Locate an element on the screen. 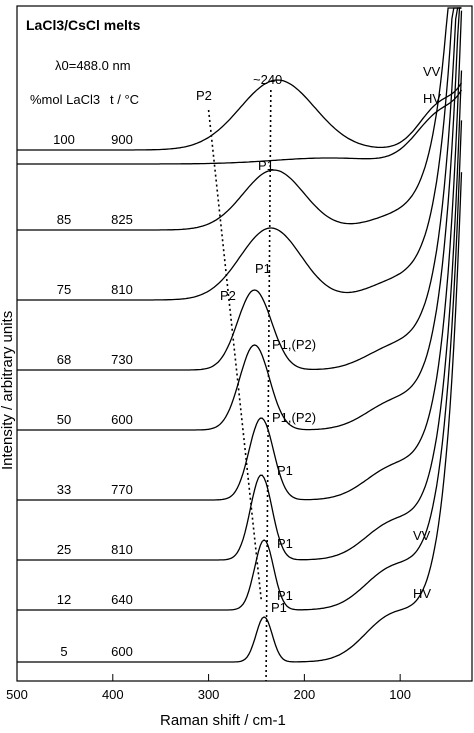 Image resolution: width=474 pixels, height=733 pixels. x-tick-label-500: 500 is located at coordinates (17, 694).